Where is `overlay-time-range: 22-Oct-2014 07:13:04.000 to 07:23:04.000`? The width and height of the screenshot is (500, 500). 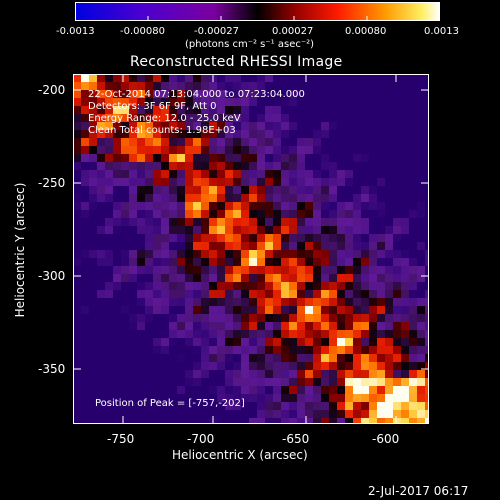 overlay-time-range: 22-Oct-2014 07:13:04.000 to 07:23:04.000 is located at coordinates (196, 94).